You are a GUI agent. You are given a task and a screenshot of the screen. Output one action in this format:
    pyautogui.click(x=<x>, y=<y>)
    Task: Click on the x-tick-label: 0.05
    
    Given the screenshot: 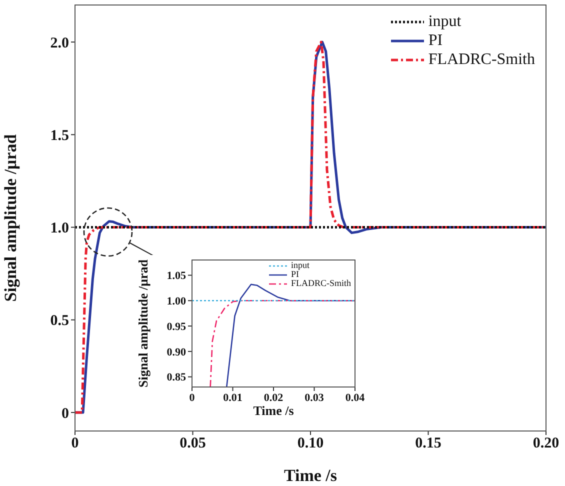 What is the action you would take?
    pyautogui.click(x=193, y=444)
    